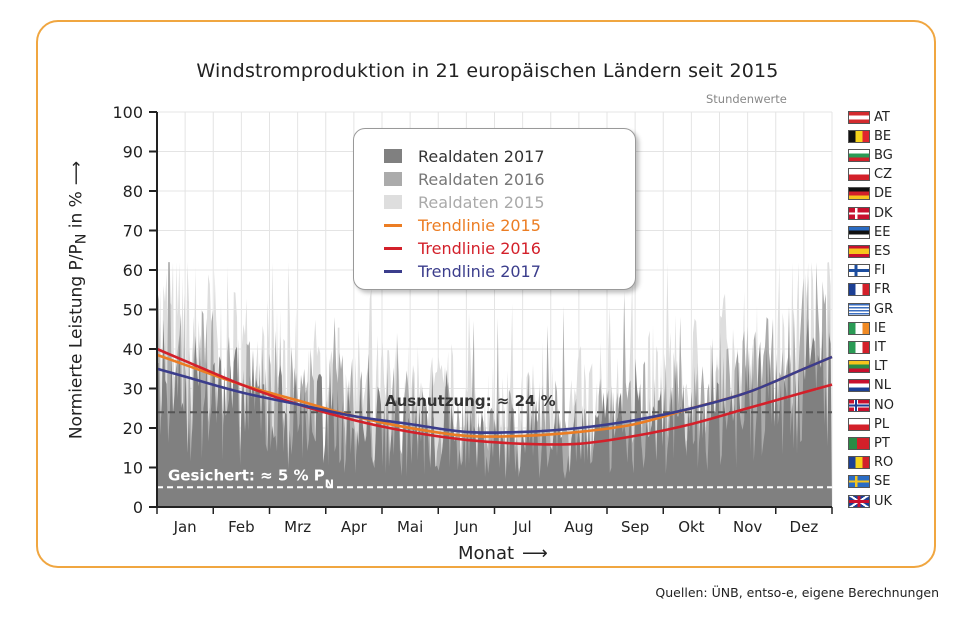 Image resolution: width=975 pixels, height=624 pixels. Describe the element at coordinates (470, 401) in the screenshot. I see `ausnutzung-label: Ausnutzung: ≈ 24 %` at that location.